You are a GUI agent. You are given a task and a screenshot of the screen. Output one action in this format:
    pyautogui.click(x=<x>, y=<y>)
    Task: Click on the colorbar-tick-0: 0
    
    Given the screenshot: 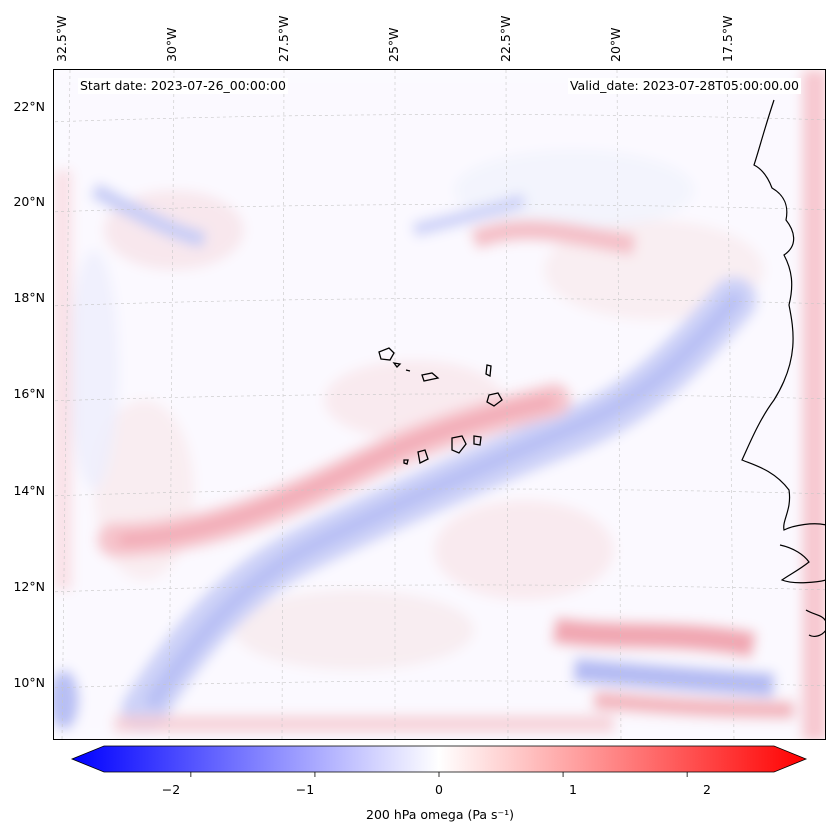 What is the action you would take?
    pyautogui.click(x=439, y=789)
    